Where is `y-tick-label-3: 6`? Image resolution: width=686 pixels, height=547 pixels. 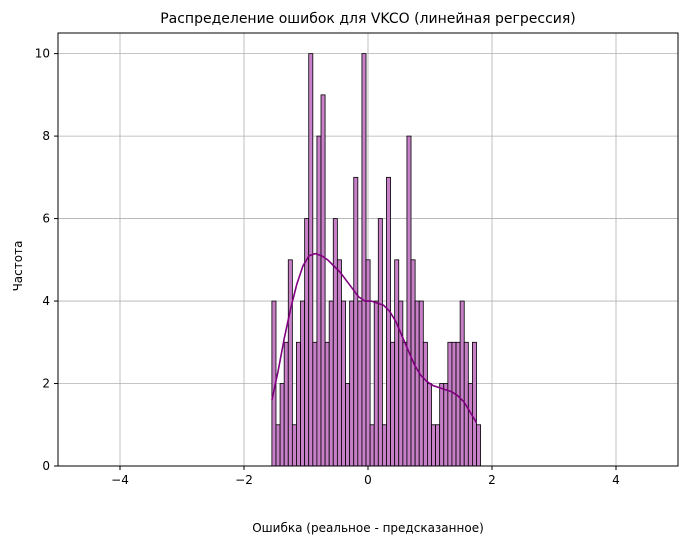 y-tick-label-3: 6 is located at coordinates (46, 219).